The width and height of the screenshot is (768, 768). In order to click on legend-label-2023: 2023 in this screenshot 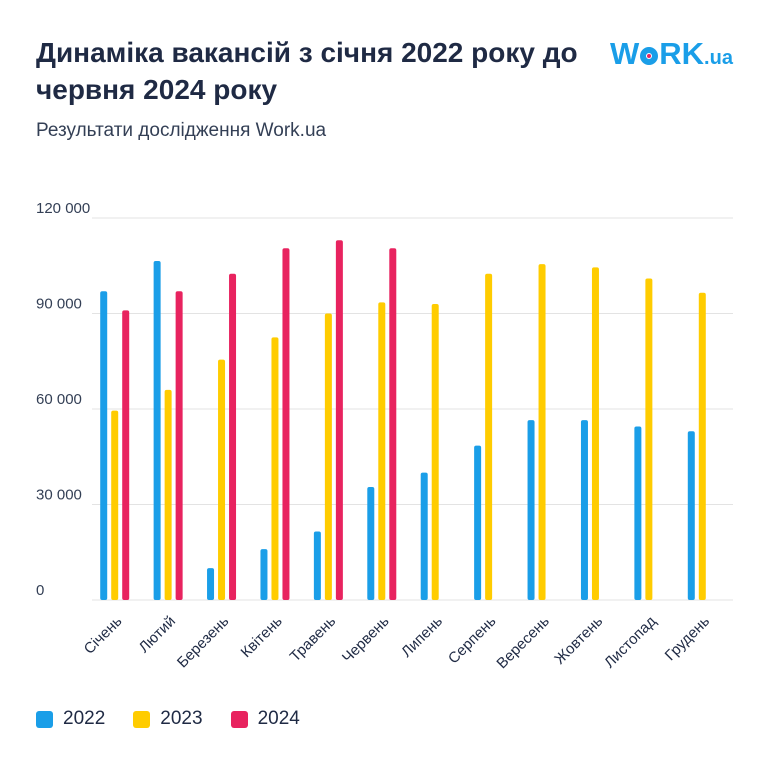, I will do `click(181, 718)`.